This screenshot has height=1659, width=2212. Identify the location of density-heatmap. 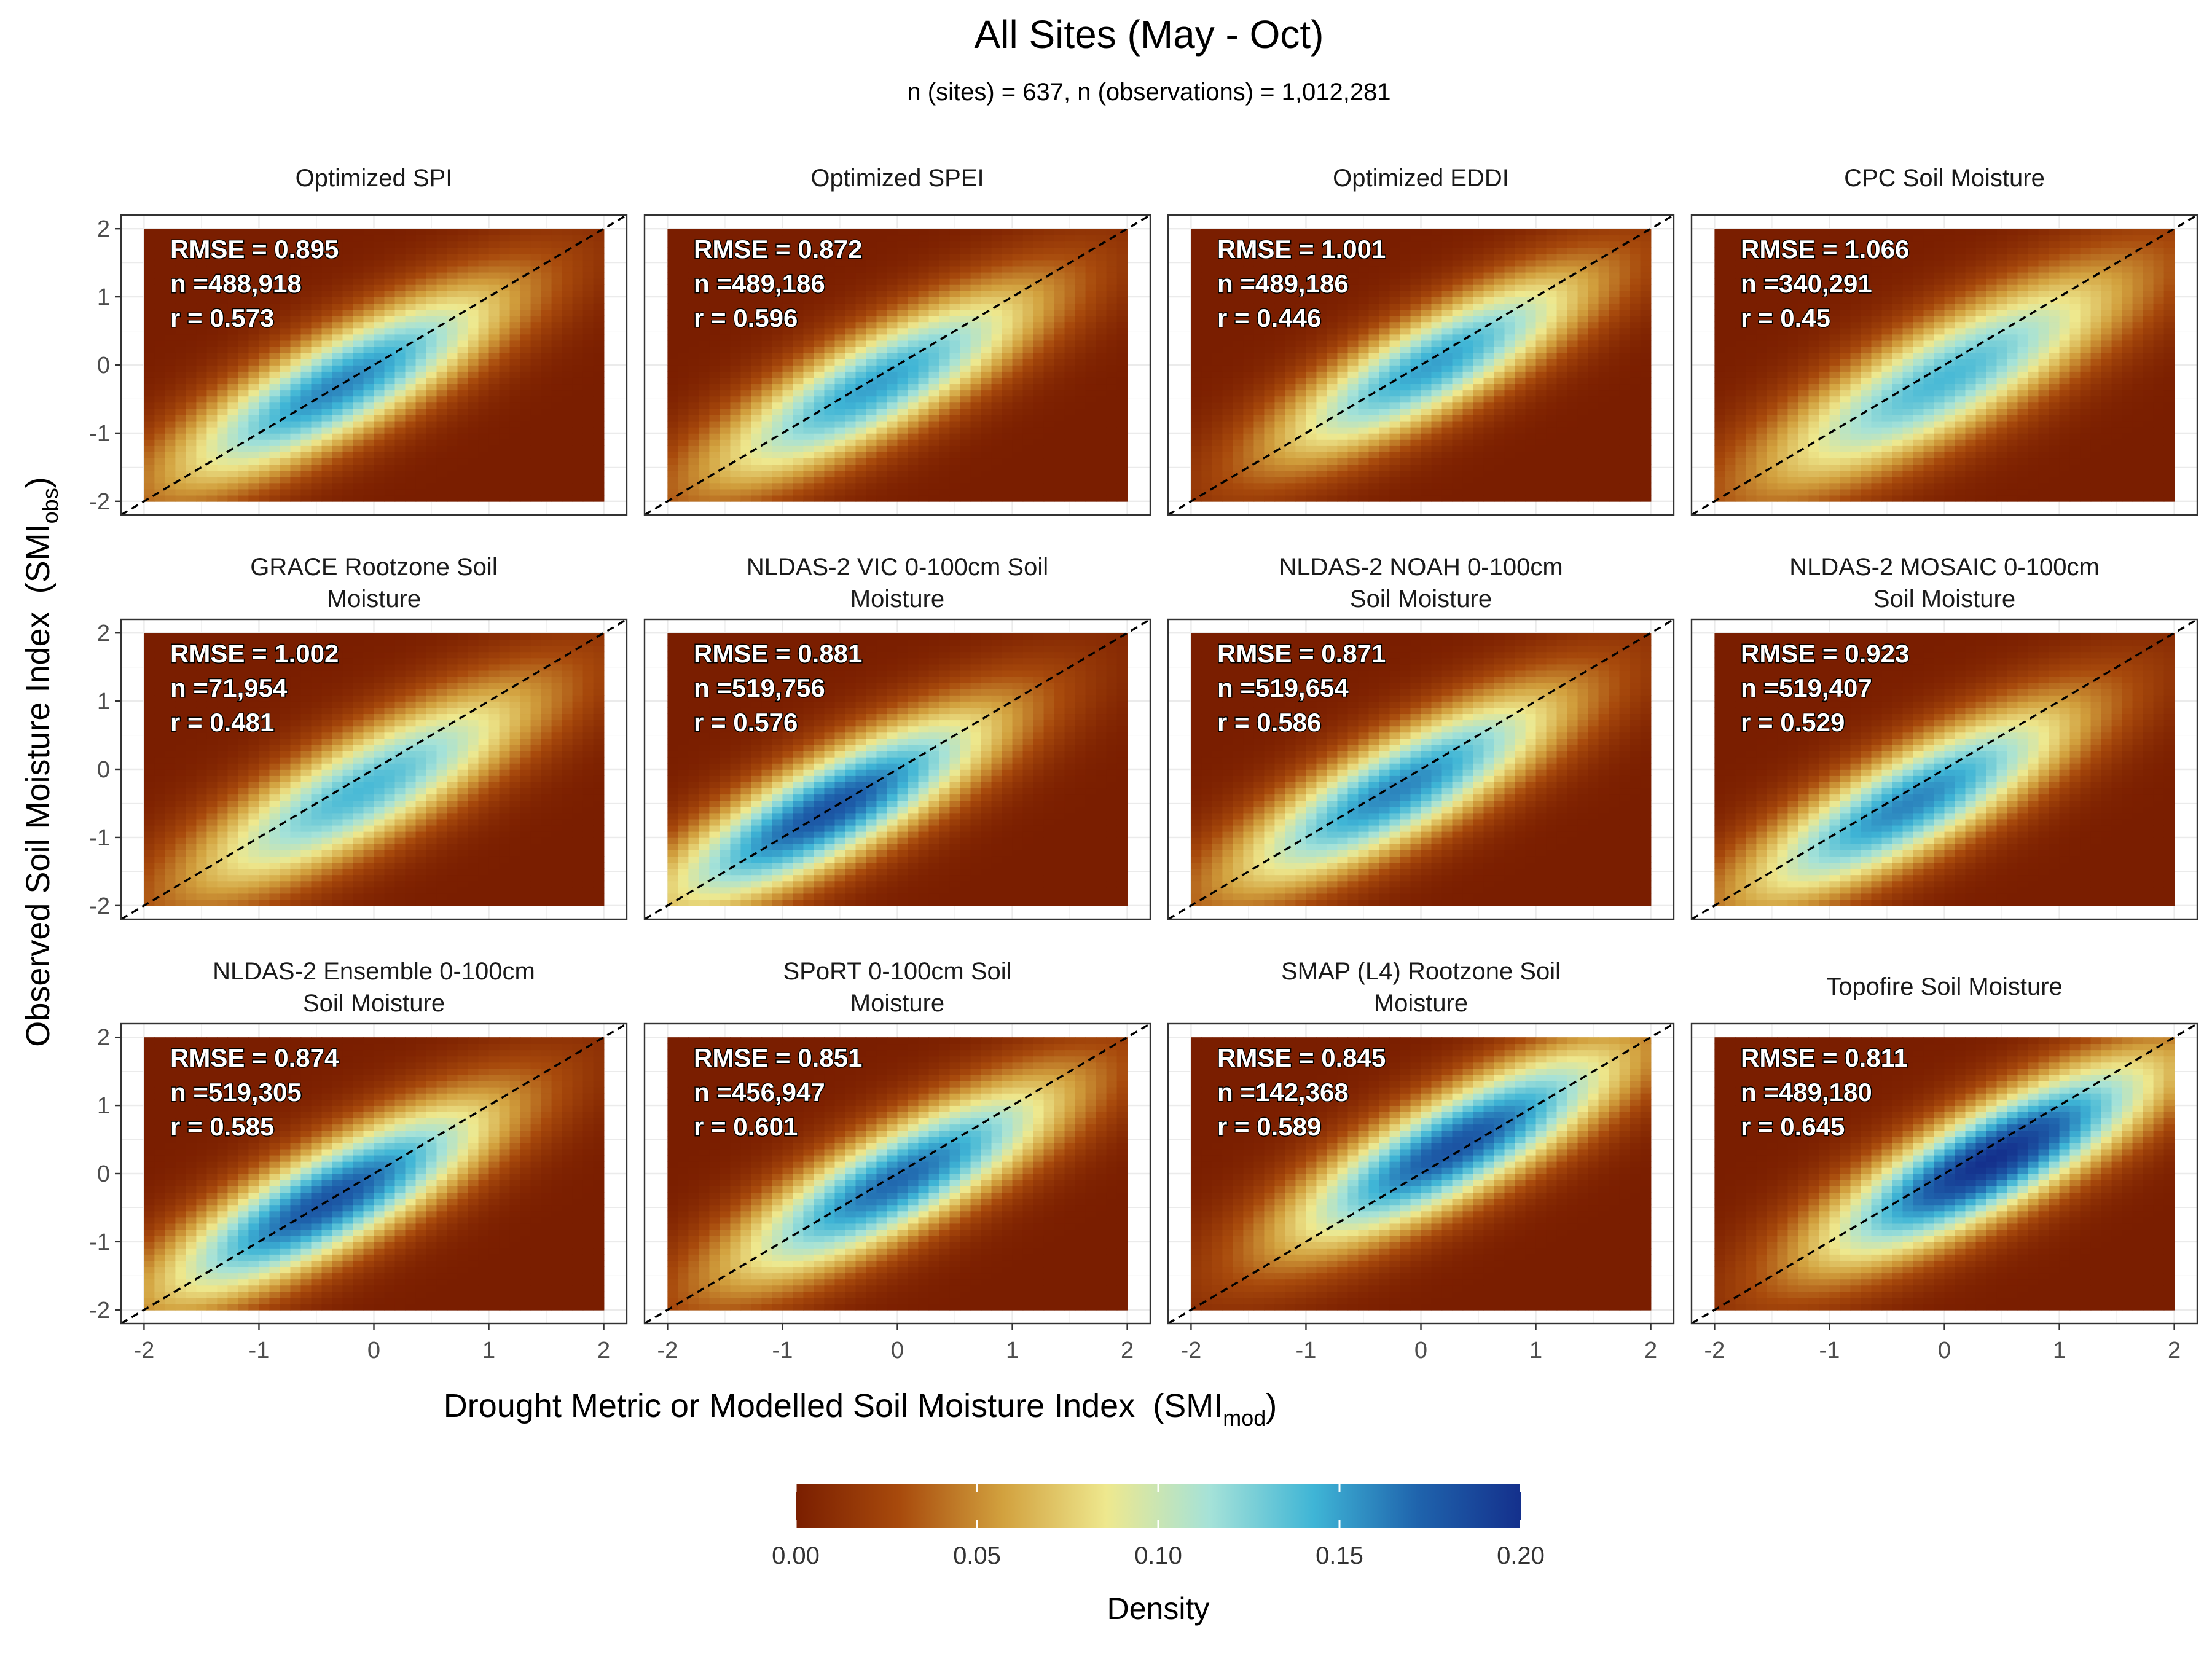
(897, 365).